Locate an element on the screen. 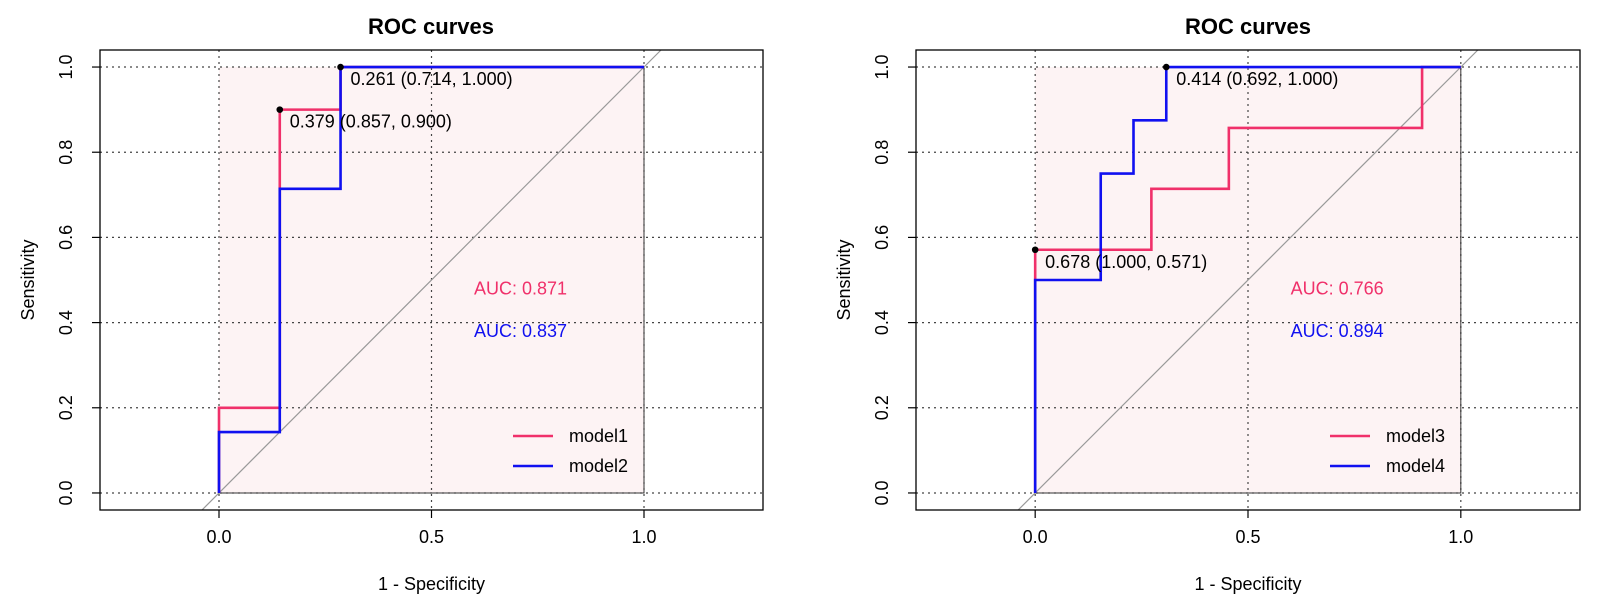  auc-label-model3: AUC: 0.766 is located at coordinates (1337, 289).